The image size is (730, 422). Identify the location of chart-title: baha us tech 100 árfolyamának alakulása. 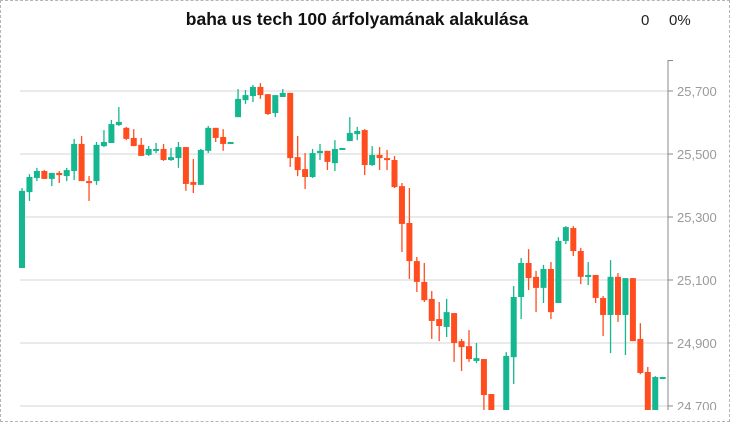
(357, 19).